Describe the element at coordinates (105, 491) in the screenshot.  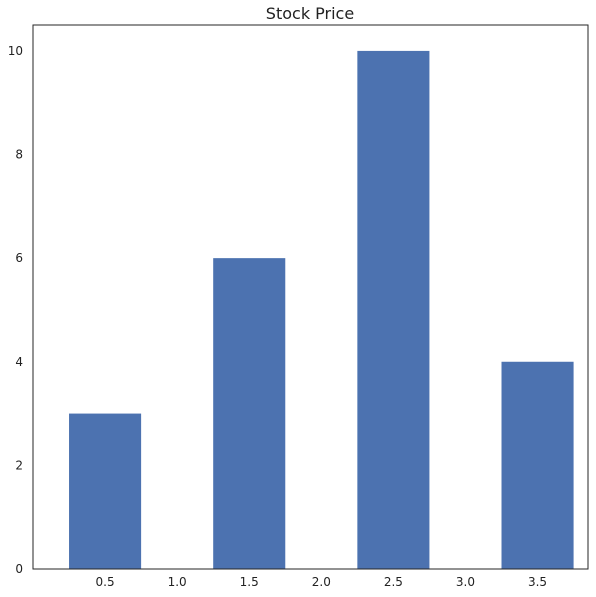
I see `bar-0.5` at that location.